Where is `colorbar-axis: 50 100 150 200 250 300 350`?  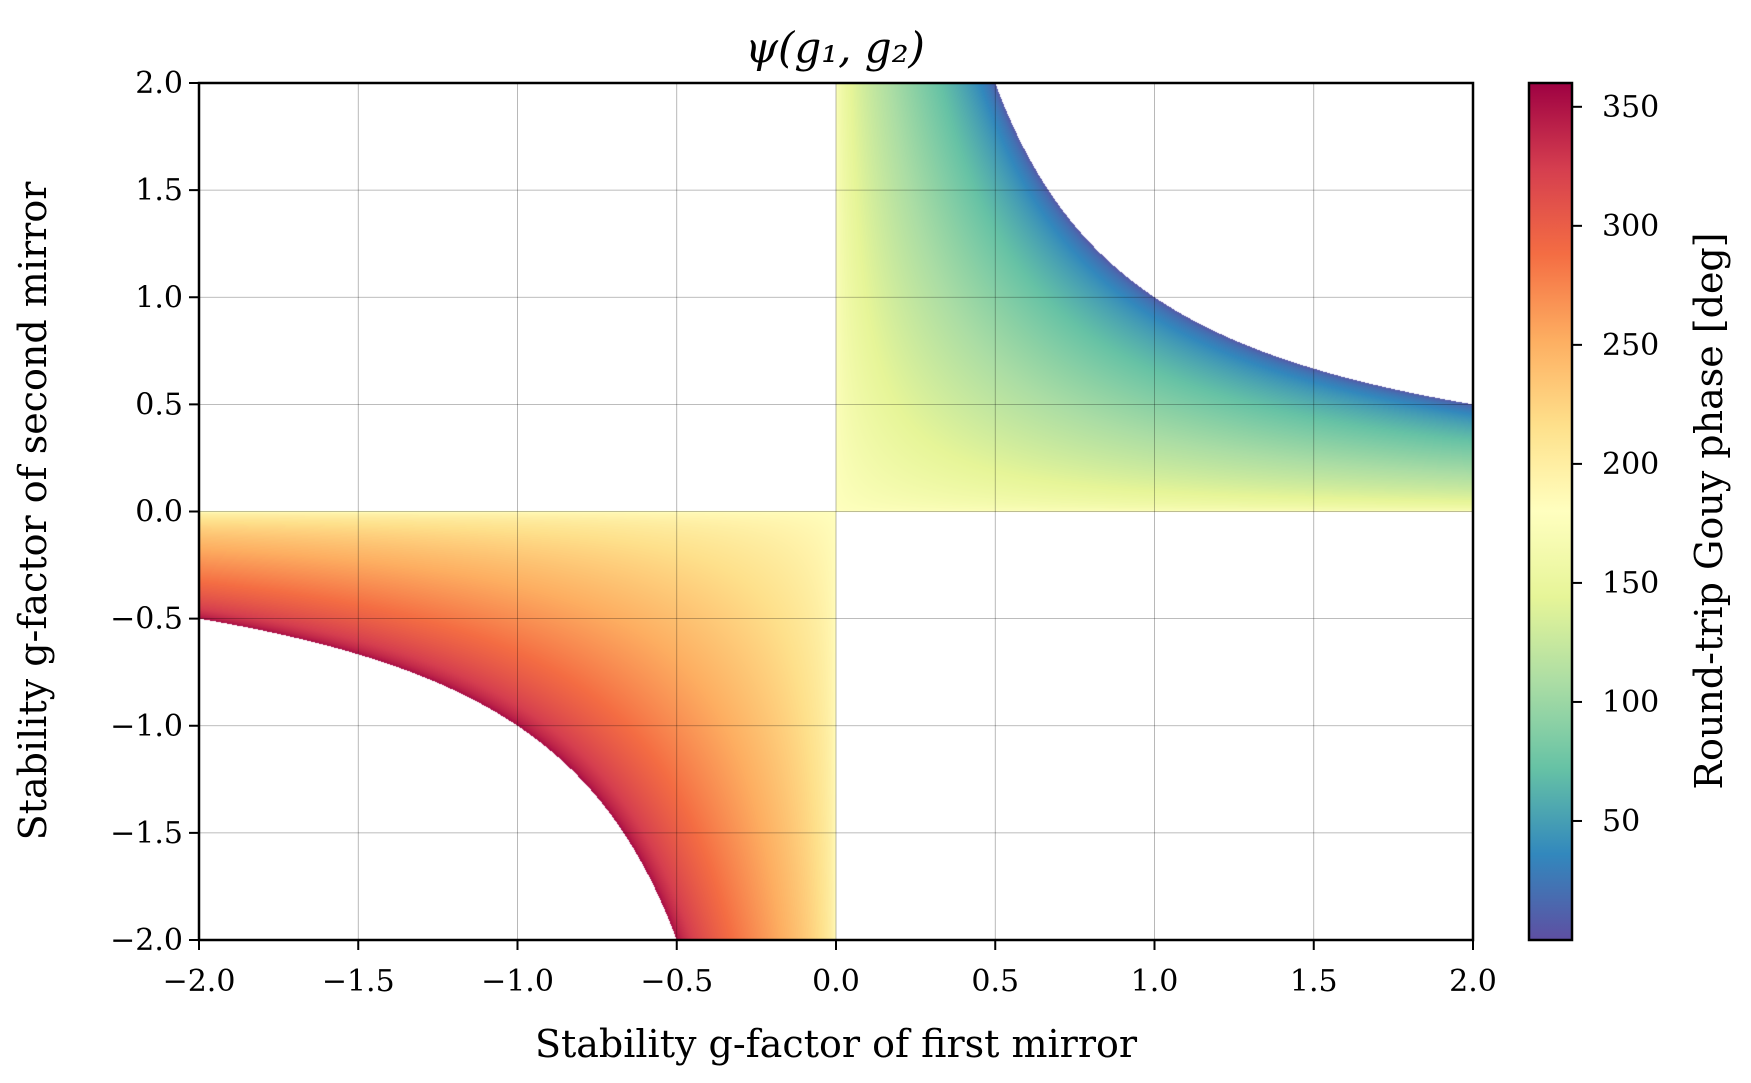
colorbar-axis: 50 100 150 200 250 300 350 is located at coordinates (1615, 464).